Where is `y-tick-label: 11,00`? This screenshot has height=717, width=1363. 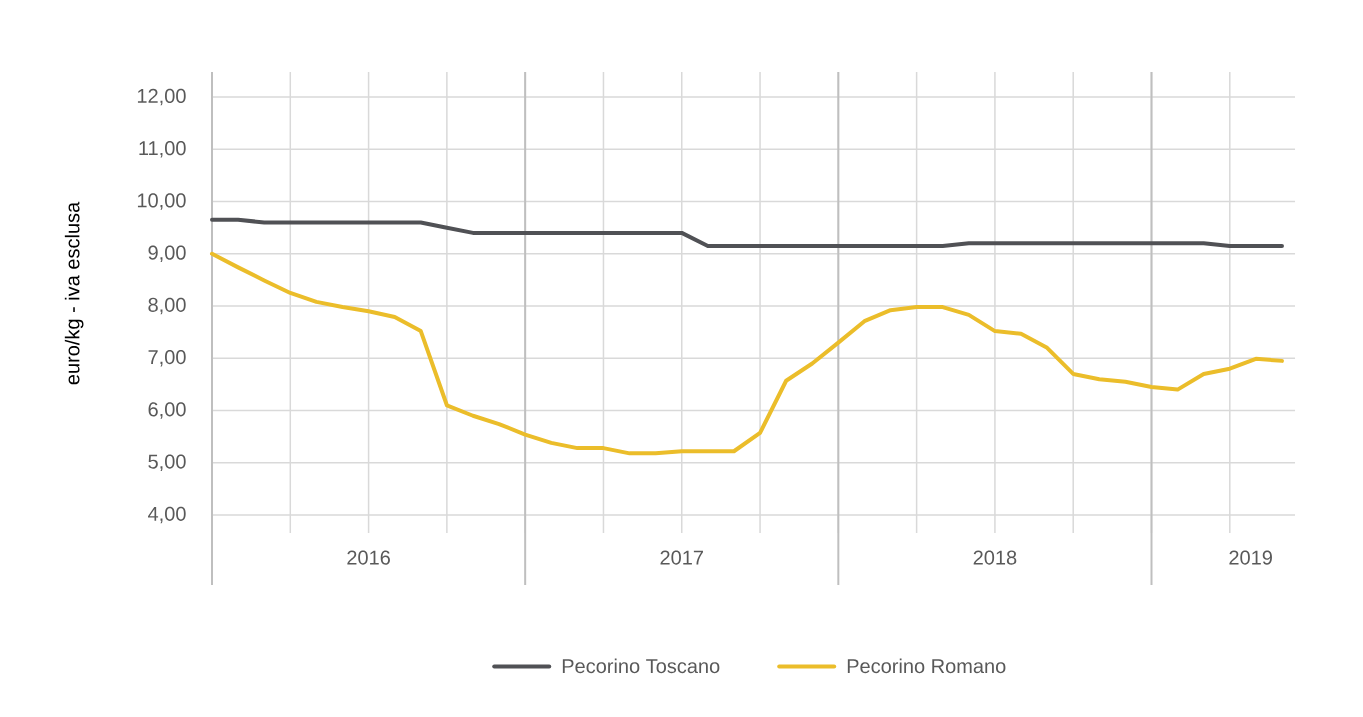
y-tick-label: 11,00 is located at coordinates (162, 149).